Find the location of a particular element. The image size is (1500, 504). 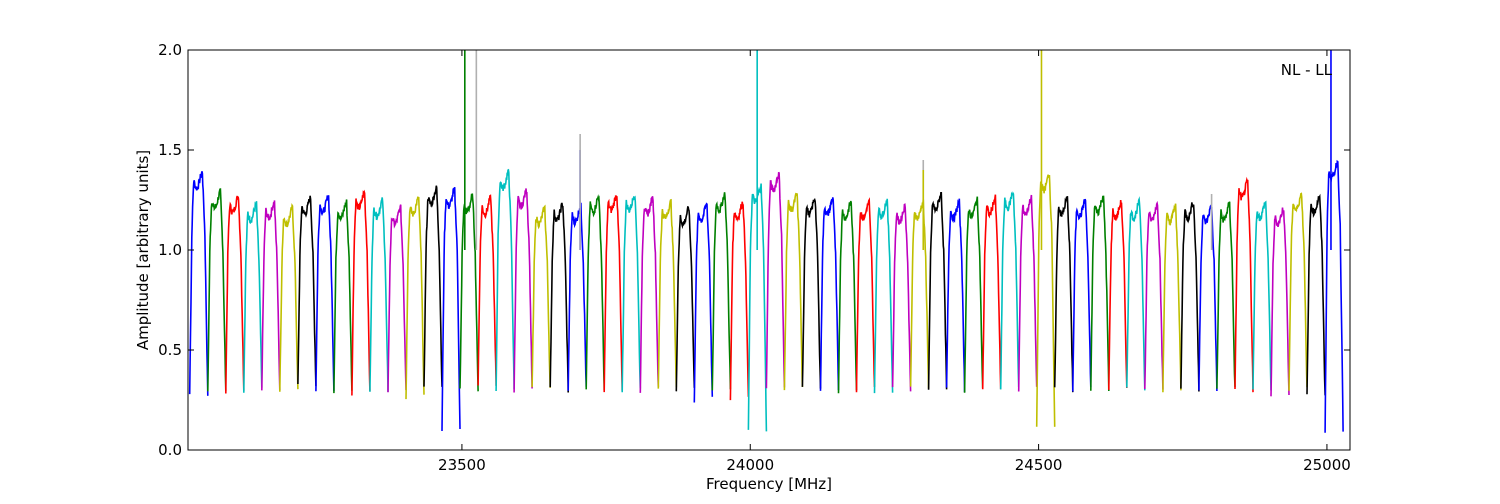

y-tick-label: 0.0 is located at coordinates (170, 450).